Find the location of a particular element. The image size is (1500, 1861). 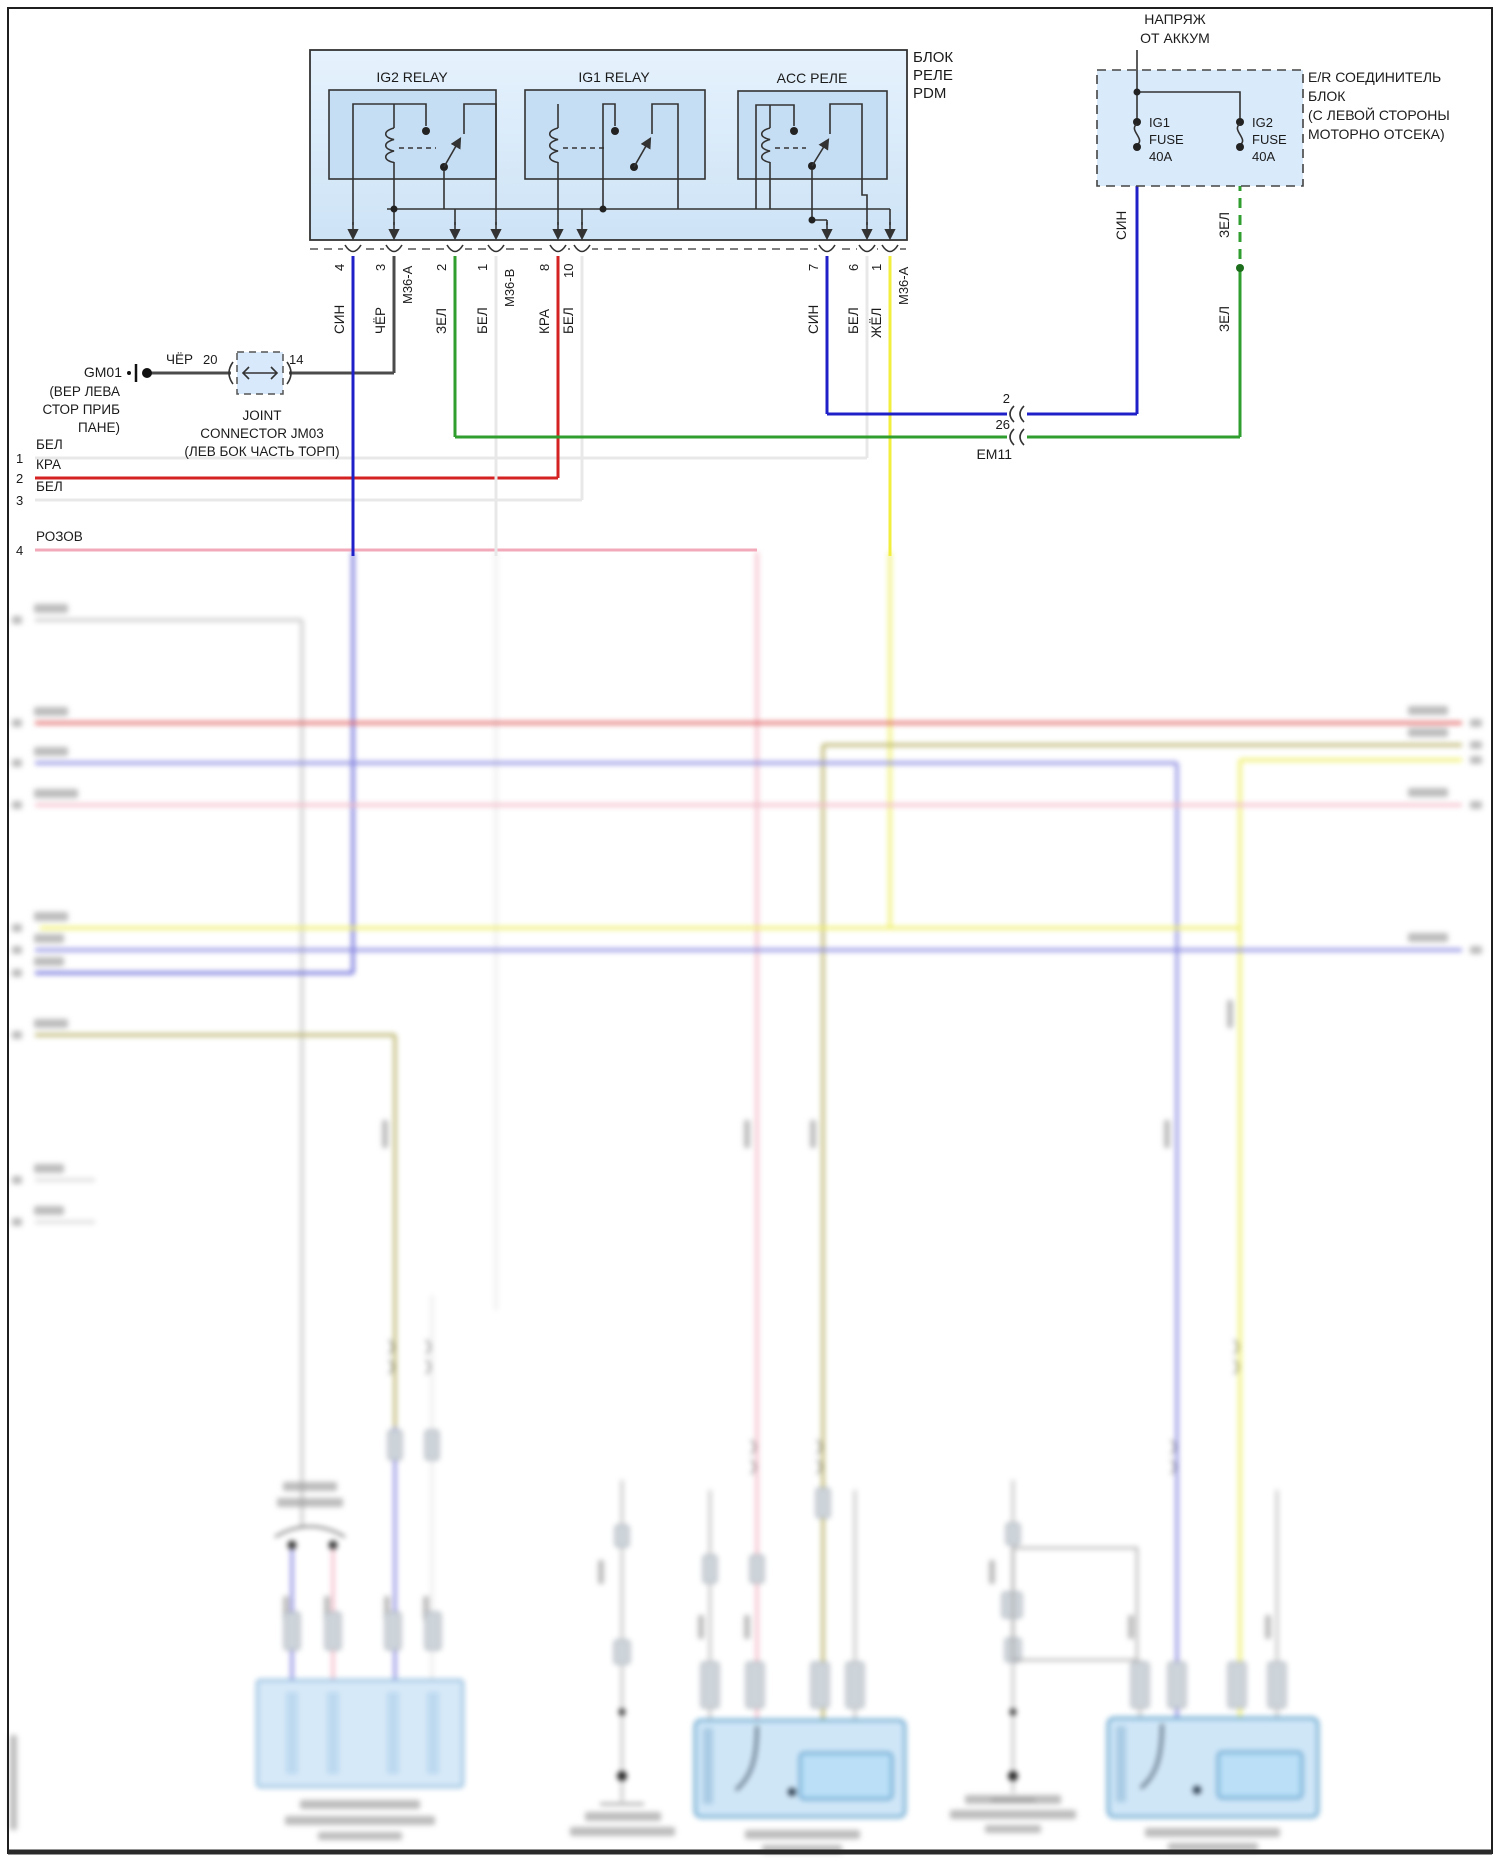

em11-pin-green: 26 is located at coordinates (1003, 424).